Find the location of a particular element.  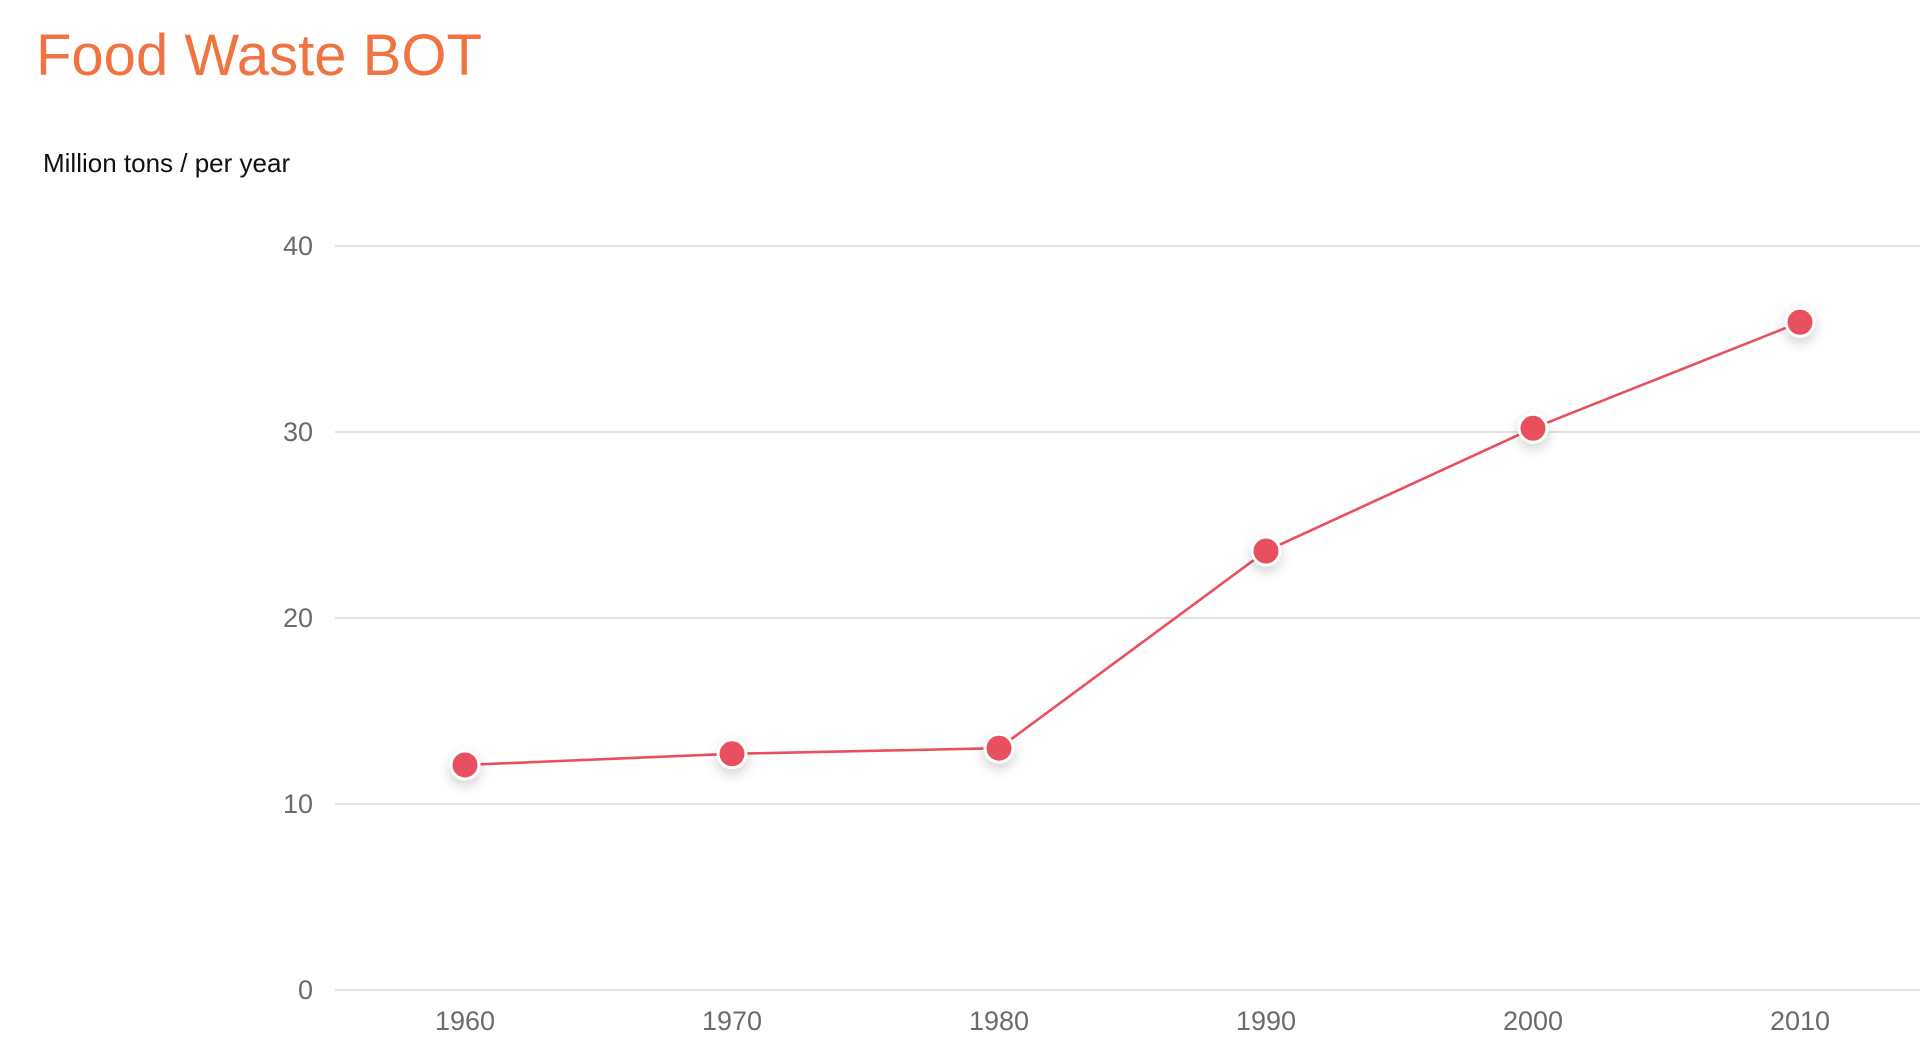

y-tick-label-40: 40 is located at coordinates (298, 246).